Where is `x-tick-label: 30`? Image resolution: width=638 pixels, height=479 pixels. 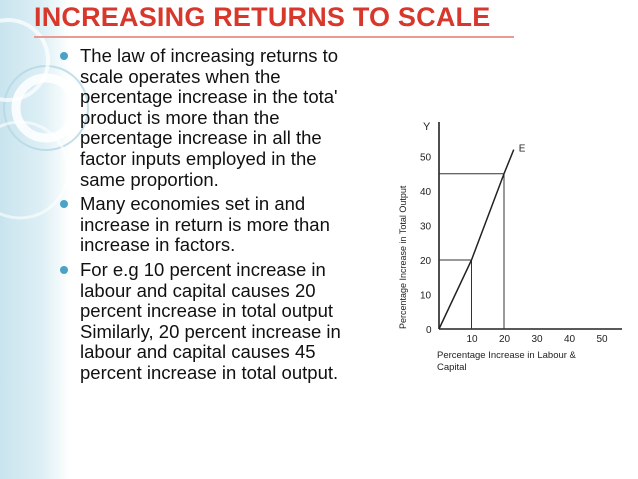 x-tick-label: 30 is located at coordinates (538, 339).